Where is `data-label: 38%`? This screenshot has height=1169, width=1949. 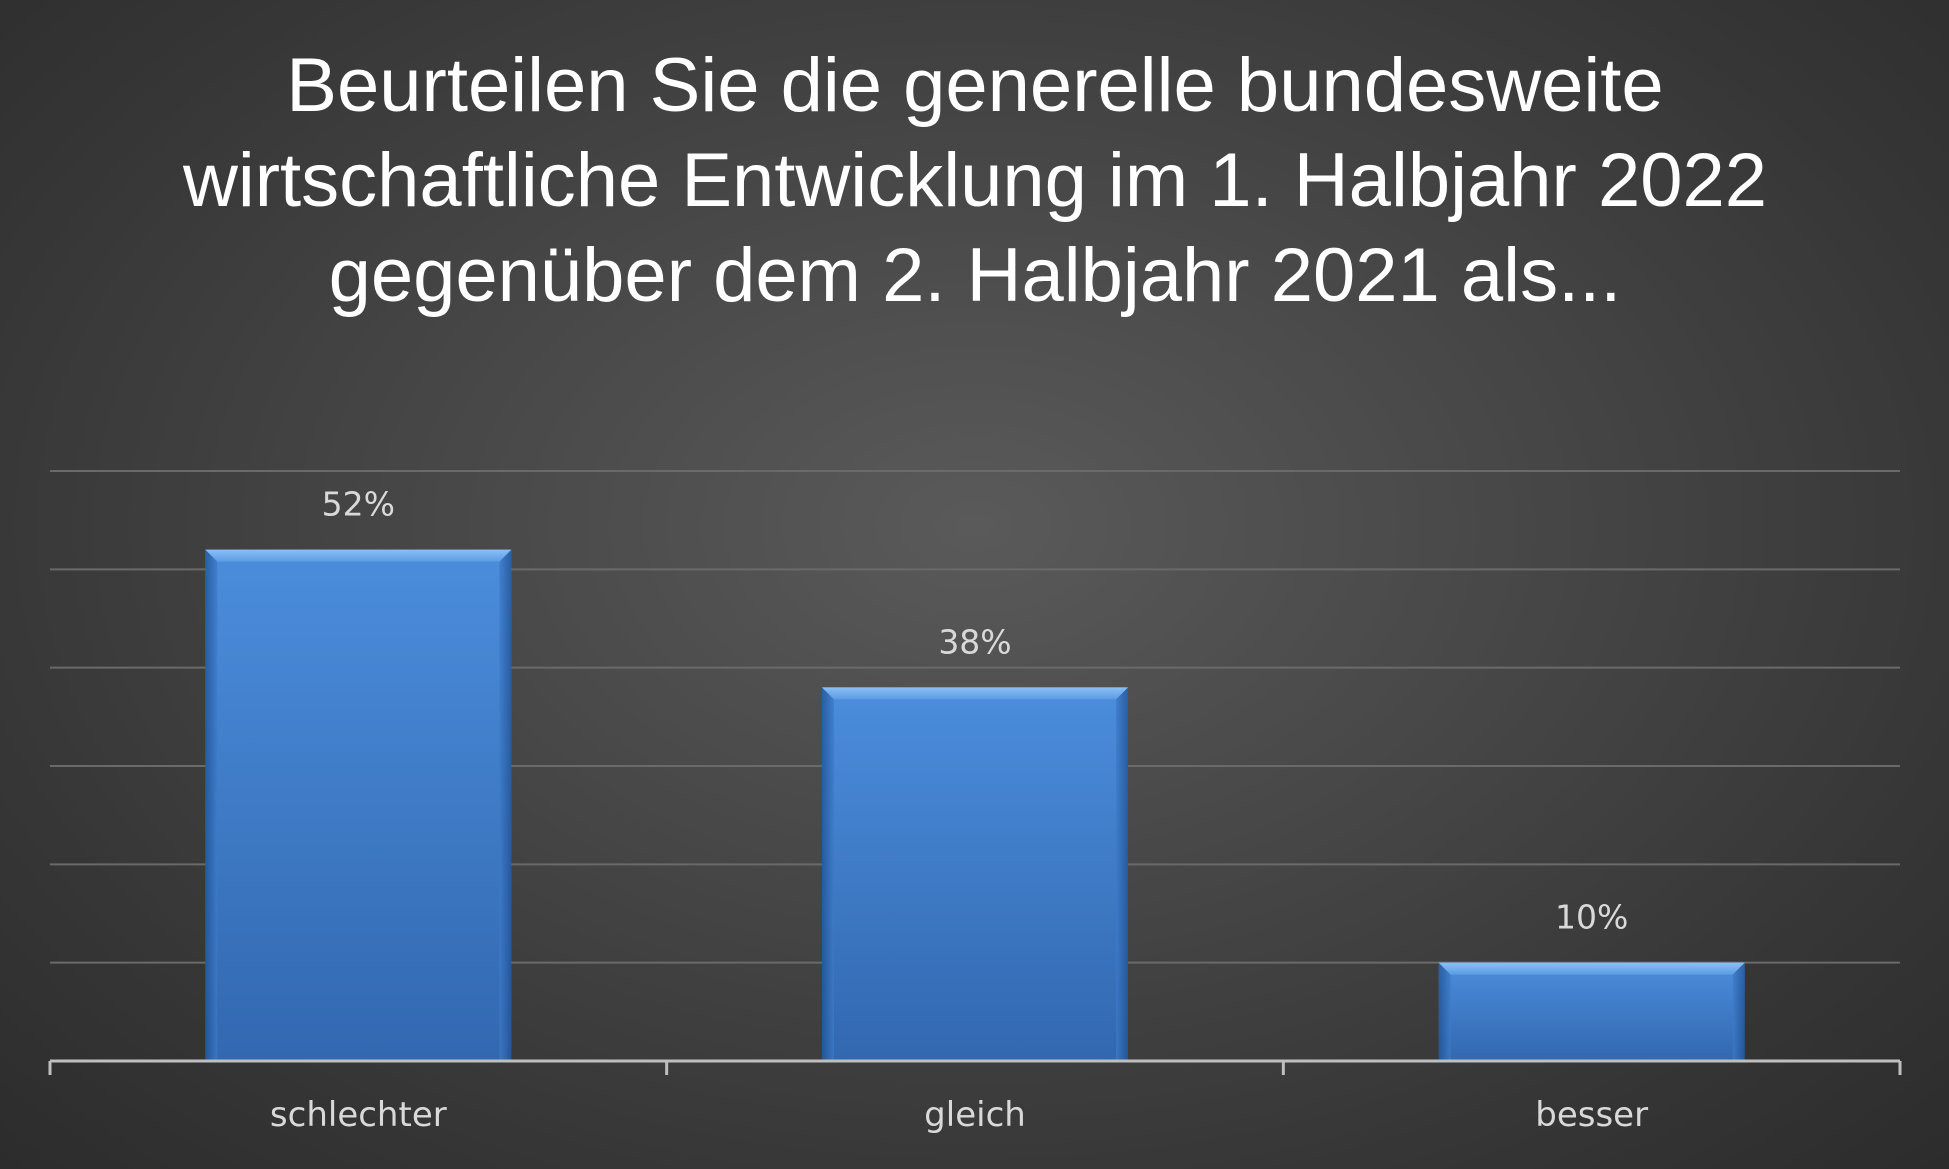 data-label: 38% is located at coordinates (974, 641).